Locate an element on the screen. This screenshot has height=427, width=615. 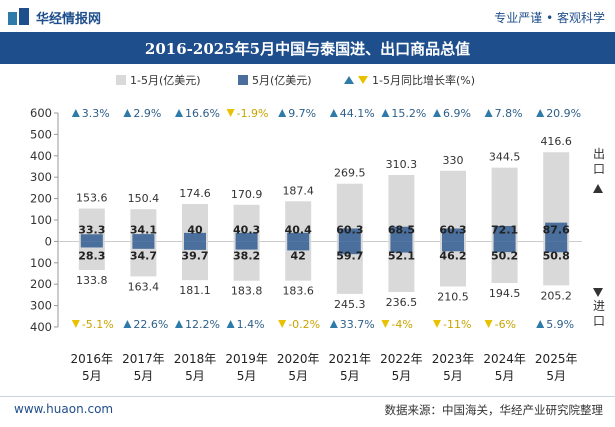
export-up-arrow-icon is located at coordinates (598, 188).